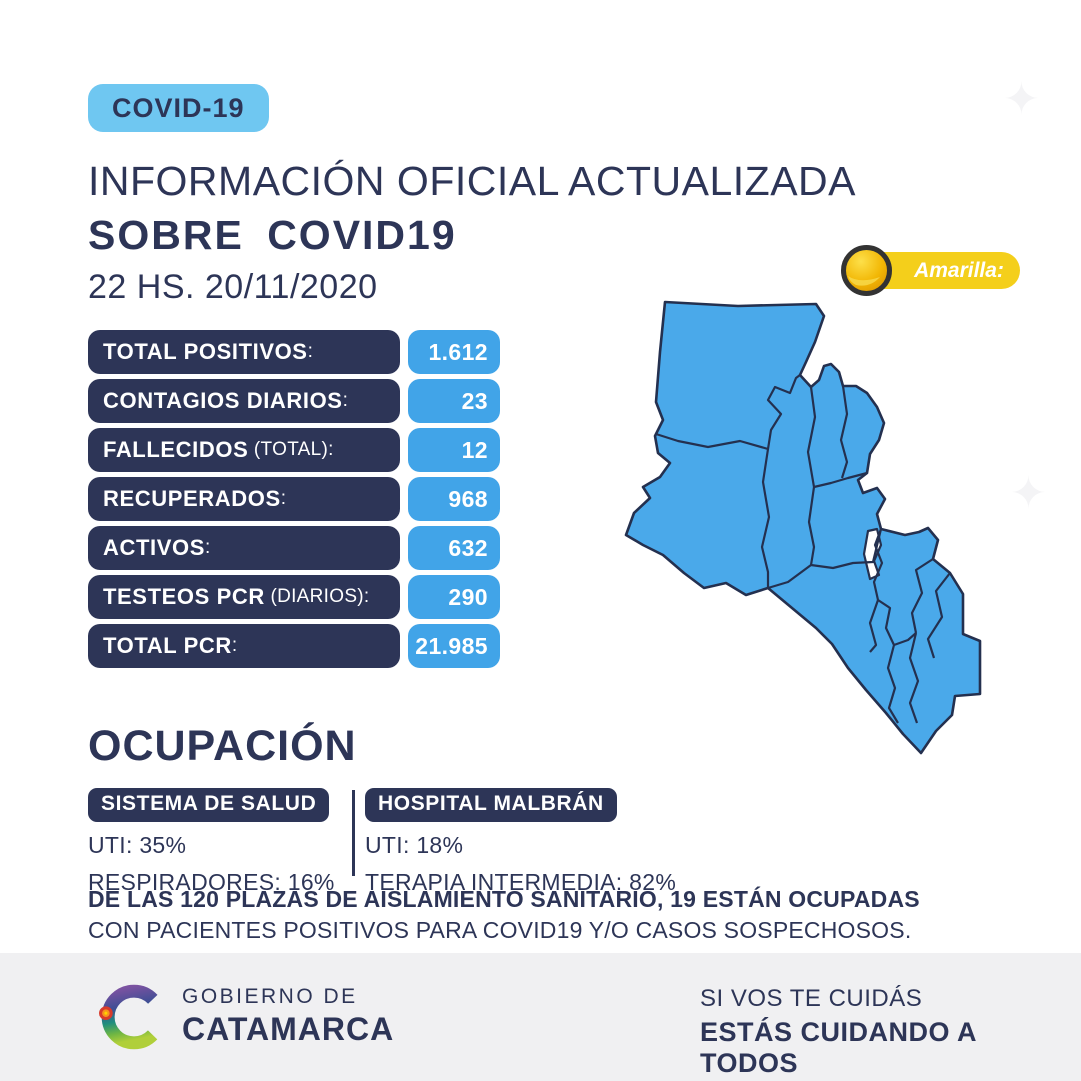 This screenshot has height=1081, width=1081. I want to click on catamarca-logo-icon, so click(133, 1017).